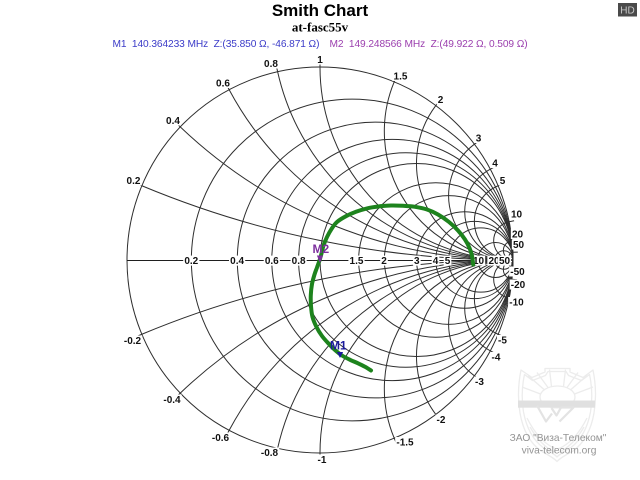 The height and width of the screenshot is (480, 640). I want to click on svg-text: -2, so click(441, 420).